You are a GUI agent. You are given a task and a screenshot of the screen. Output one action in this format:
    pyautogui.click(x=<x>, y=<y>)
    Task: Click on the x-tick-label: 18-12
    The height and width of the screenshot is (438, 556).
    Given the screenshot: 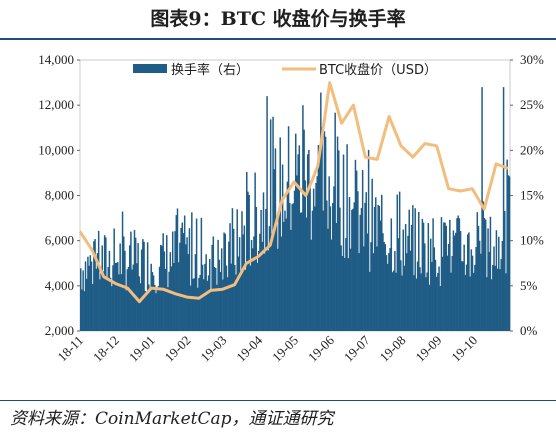 What is the action you would take?
    pyautogui.click(x=106, y=349)
    